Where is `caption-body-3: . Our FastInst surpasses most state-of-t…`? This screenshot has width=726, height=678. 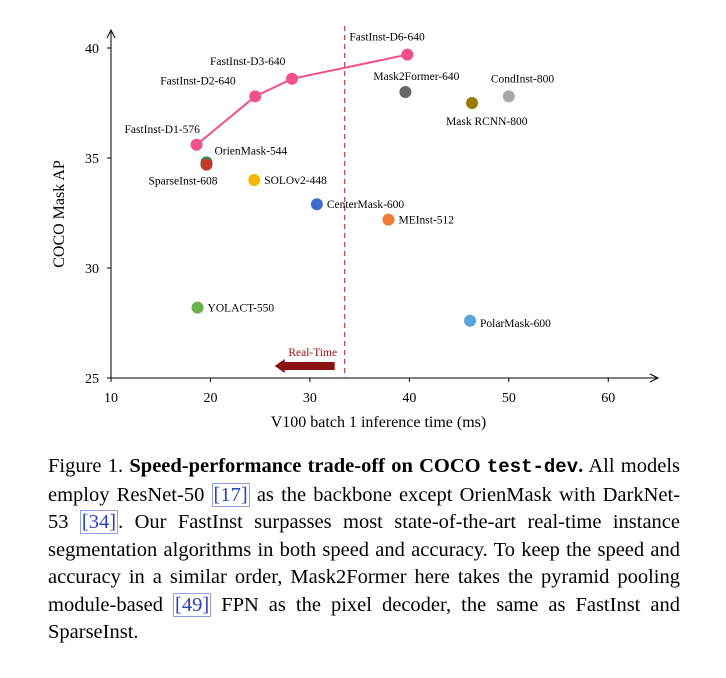
caption-body-3: . Our FastInst surpasses most state-of-t… is located at coordinates (364, 563).